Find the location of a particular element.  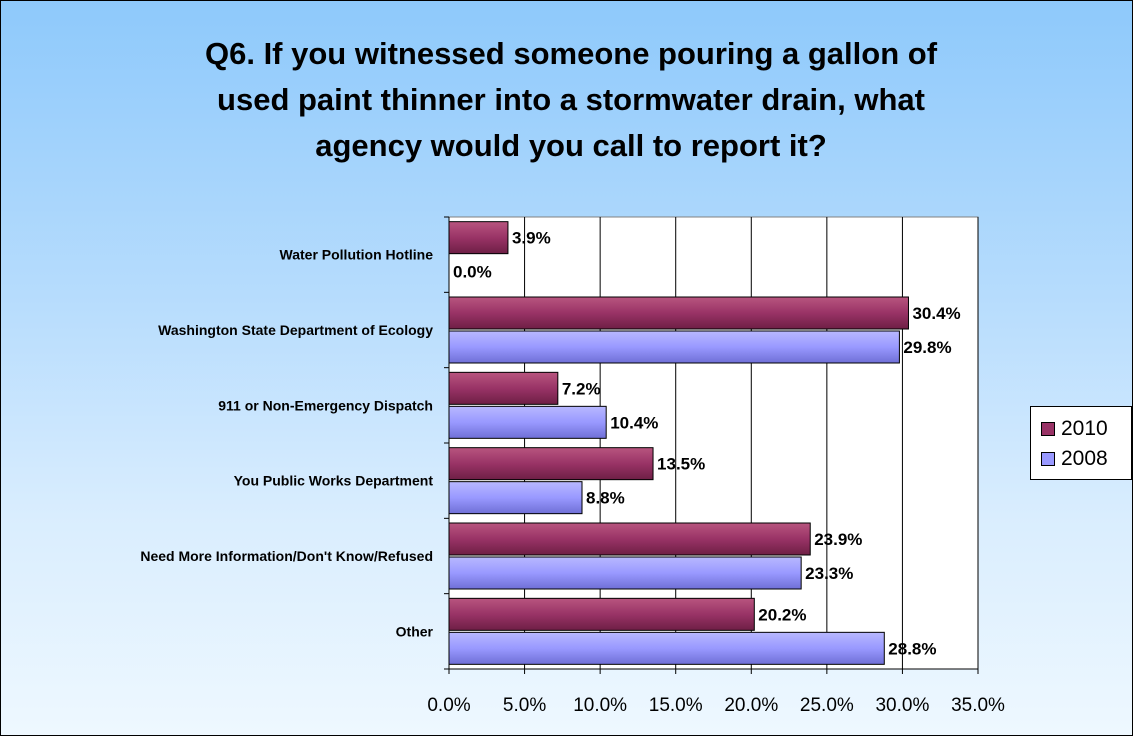

legend-item-2010: 2010 is located at coordinates (1074, 429).